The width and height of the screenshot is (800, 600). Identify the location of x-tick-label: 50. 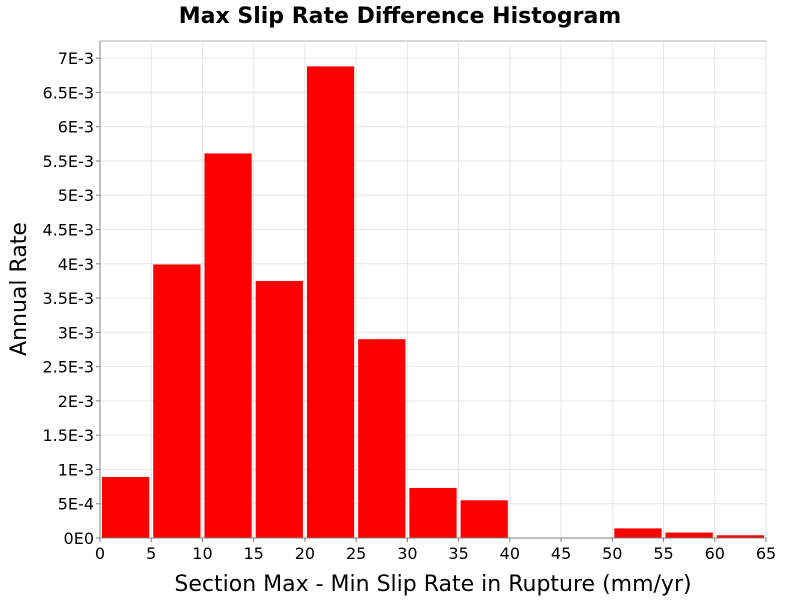
(612, 553).